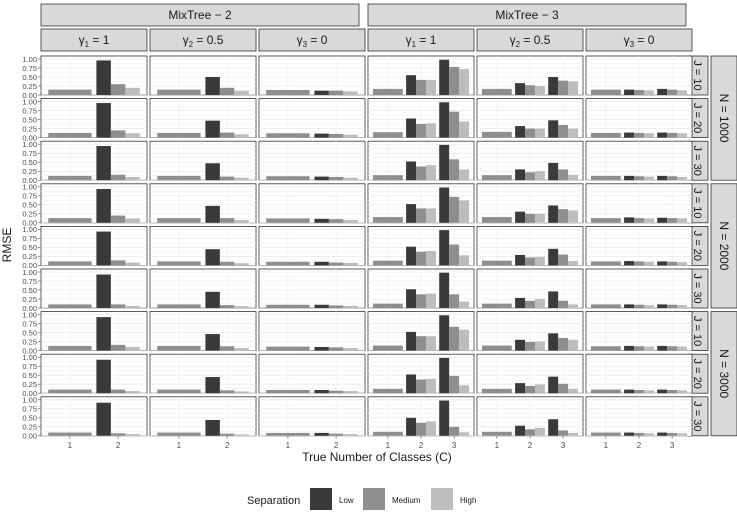  Describe the element at coordinates (421, 41) in the screenshot. I see `gamma-strip-label: γ1 = 1` at that location.